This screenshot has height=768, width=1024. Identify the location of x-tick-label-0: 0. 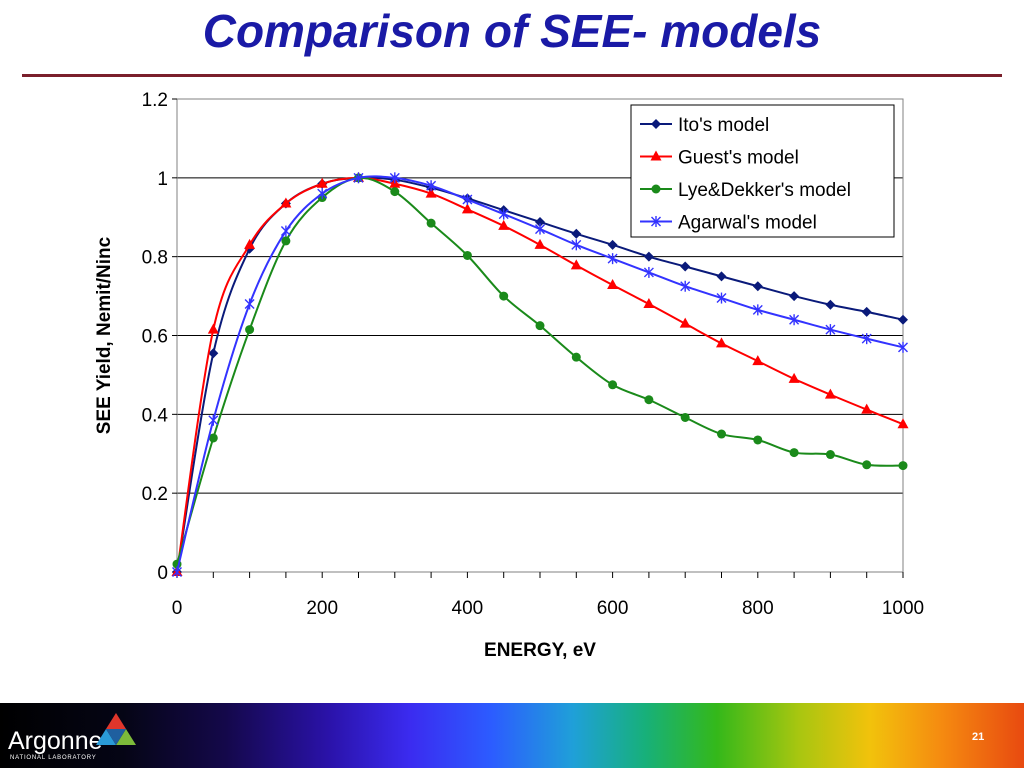
(177, 608).